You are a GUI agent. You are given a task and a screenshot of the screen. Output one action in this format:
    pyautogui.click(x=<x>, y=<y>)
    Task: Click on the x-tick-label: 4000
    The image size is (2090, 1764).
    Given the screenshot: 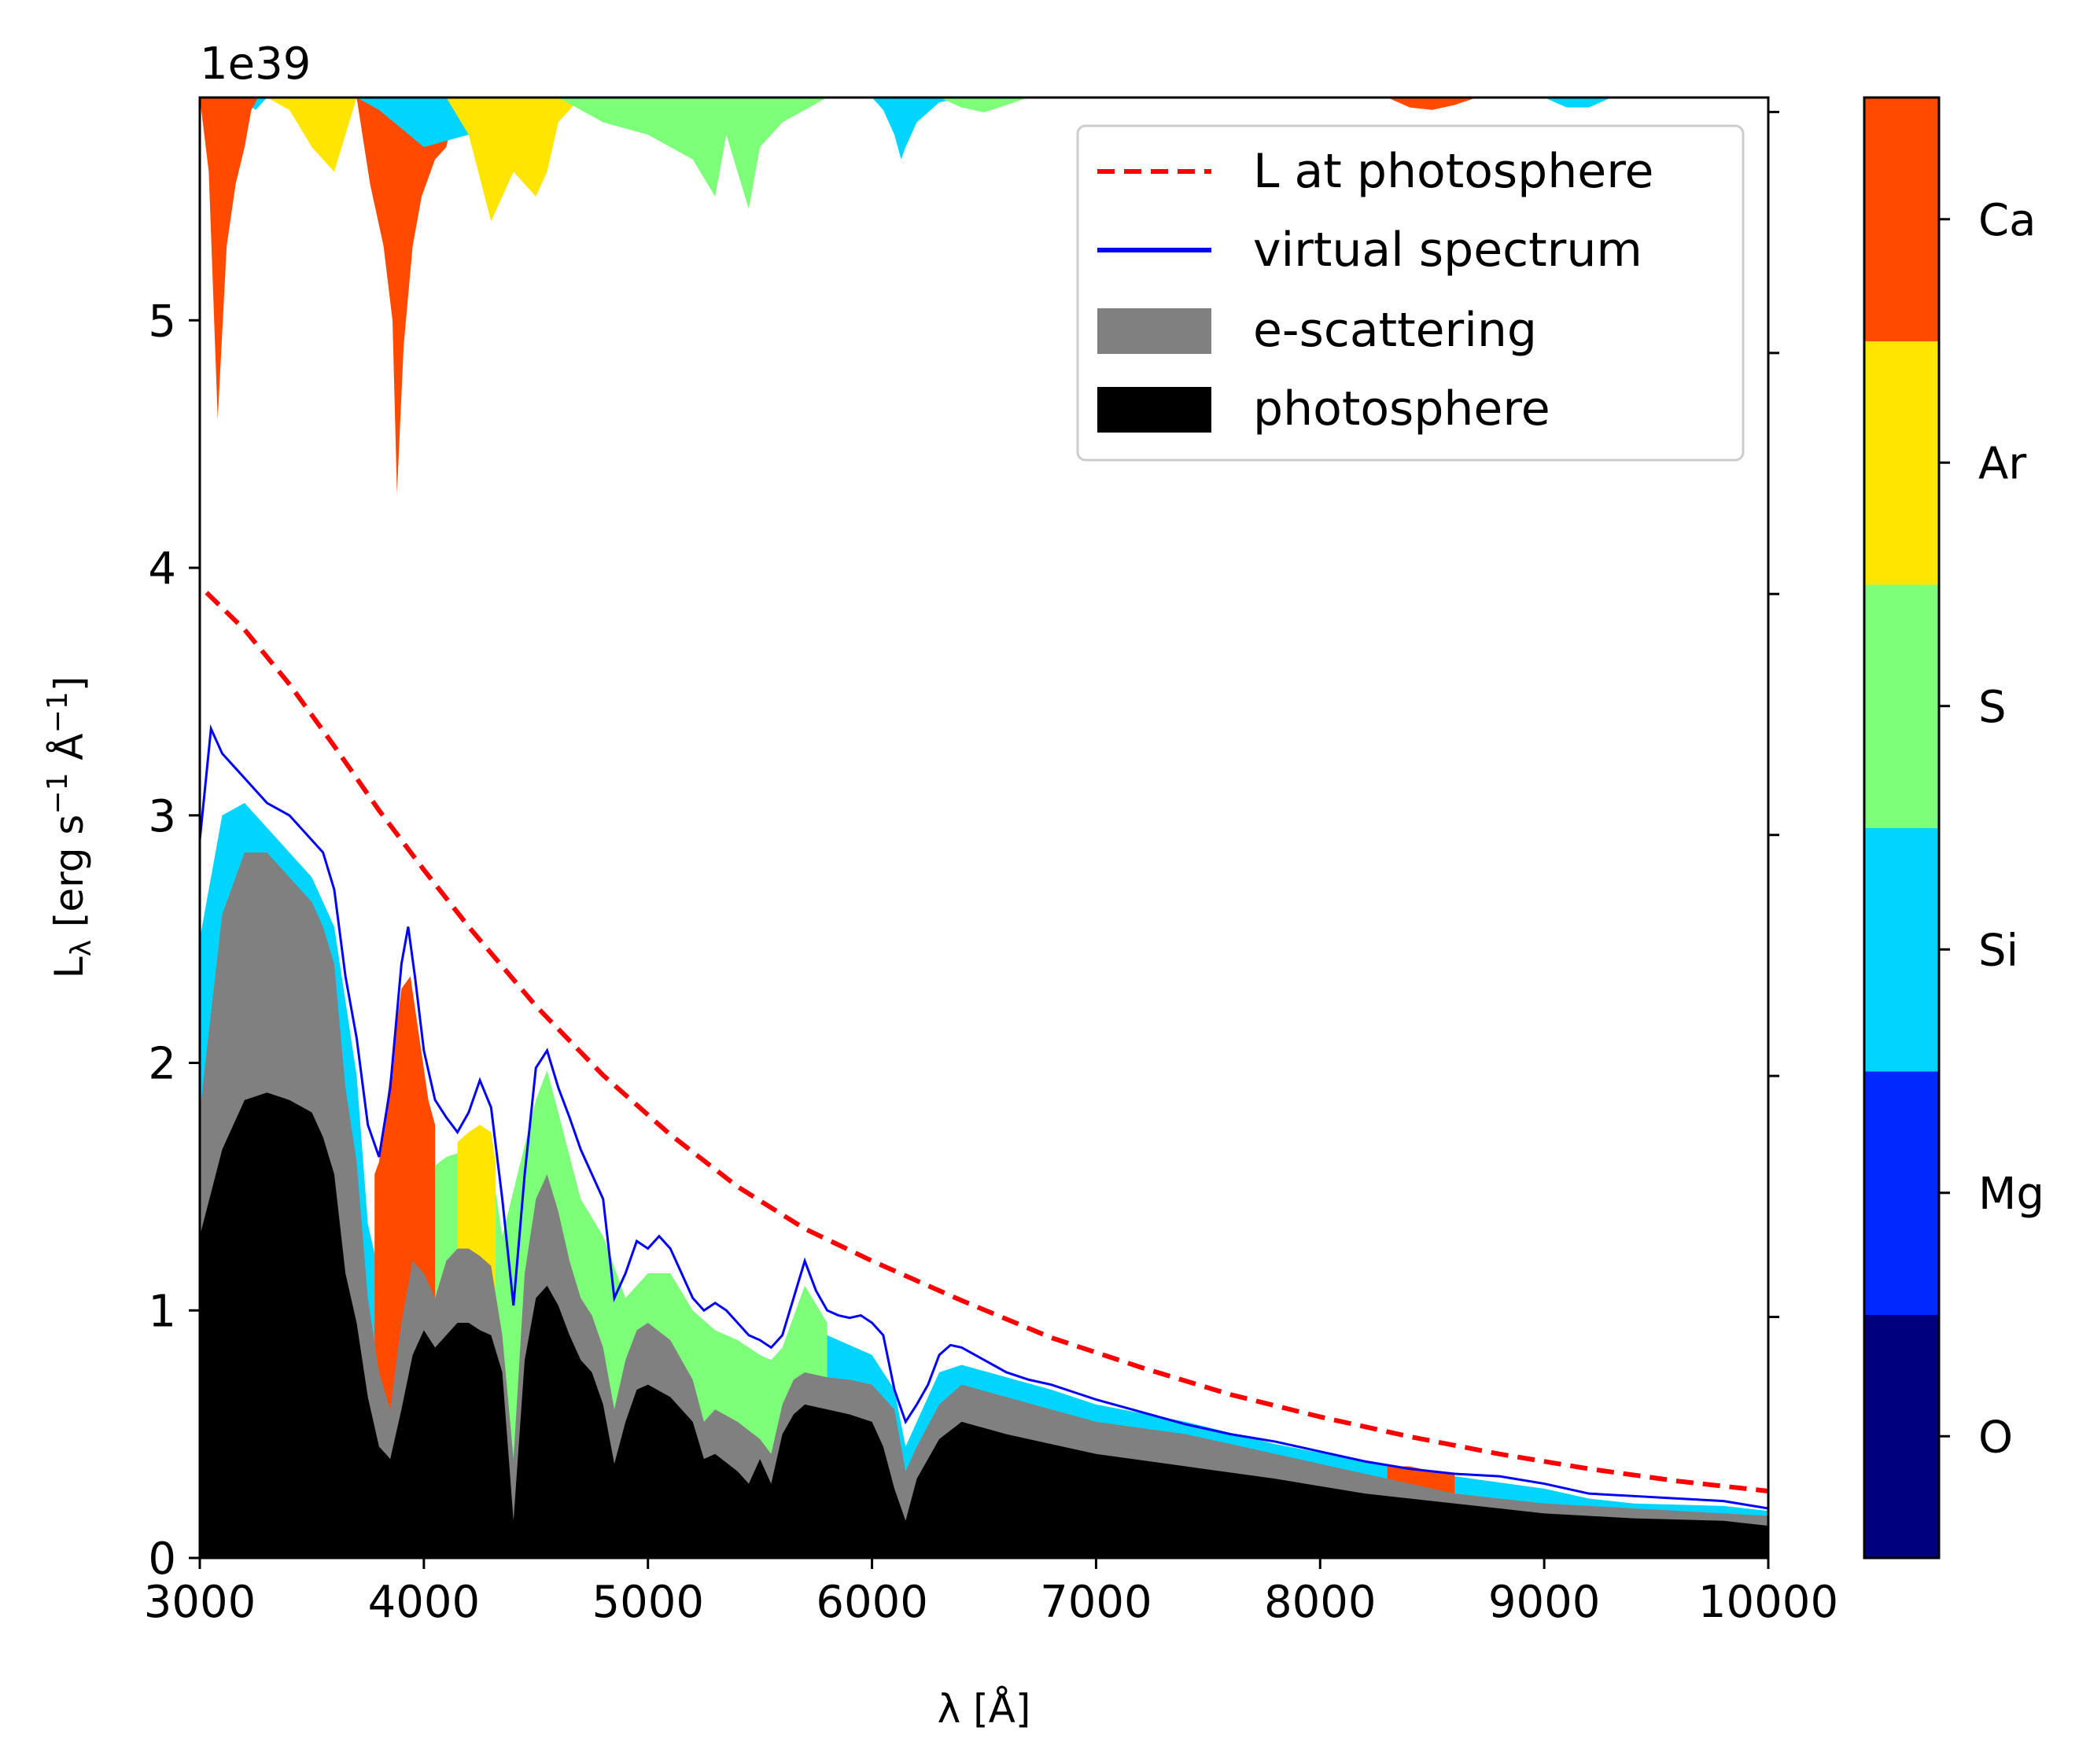 What is the action you would take?
    pyautogui.click(x=424, y=1602)
    